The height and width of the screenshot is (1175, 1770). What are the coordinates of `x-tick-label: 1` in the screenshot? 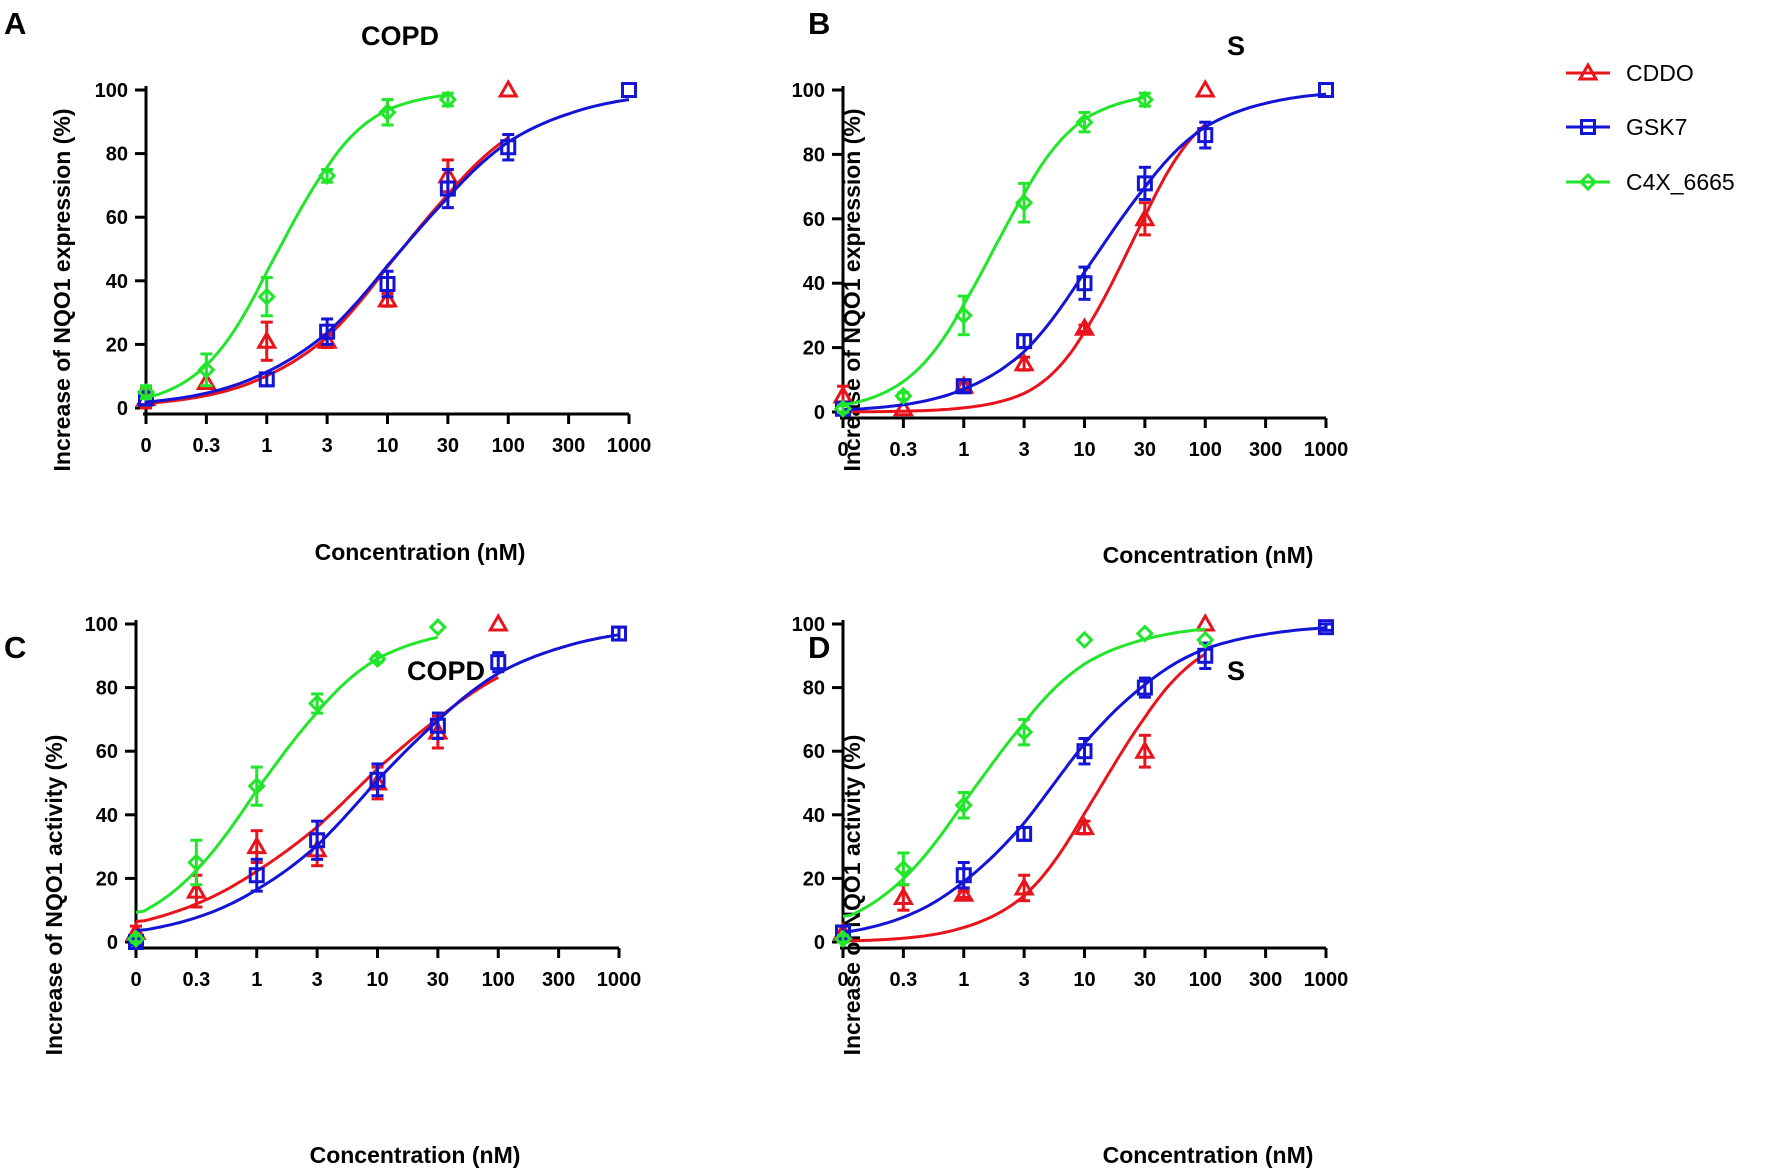 It's located at (256, 980).